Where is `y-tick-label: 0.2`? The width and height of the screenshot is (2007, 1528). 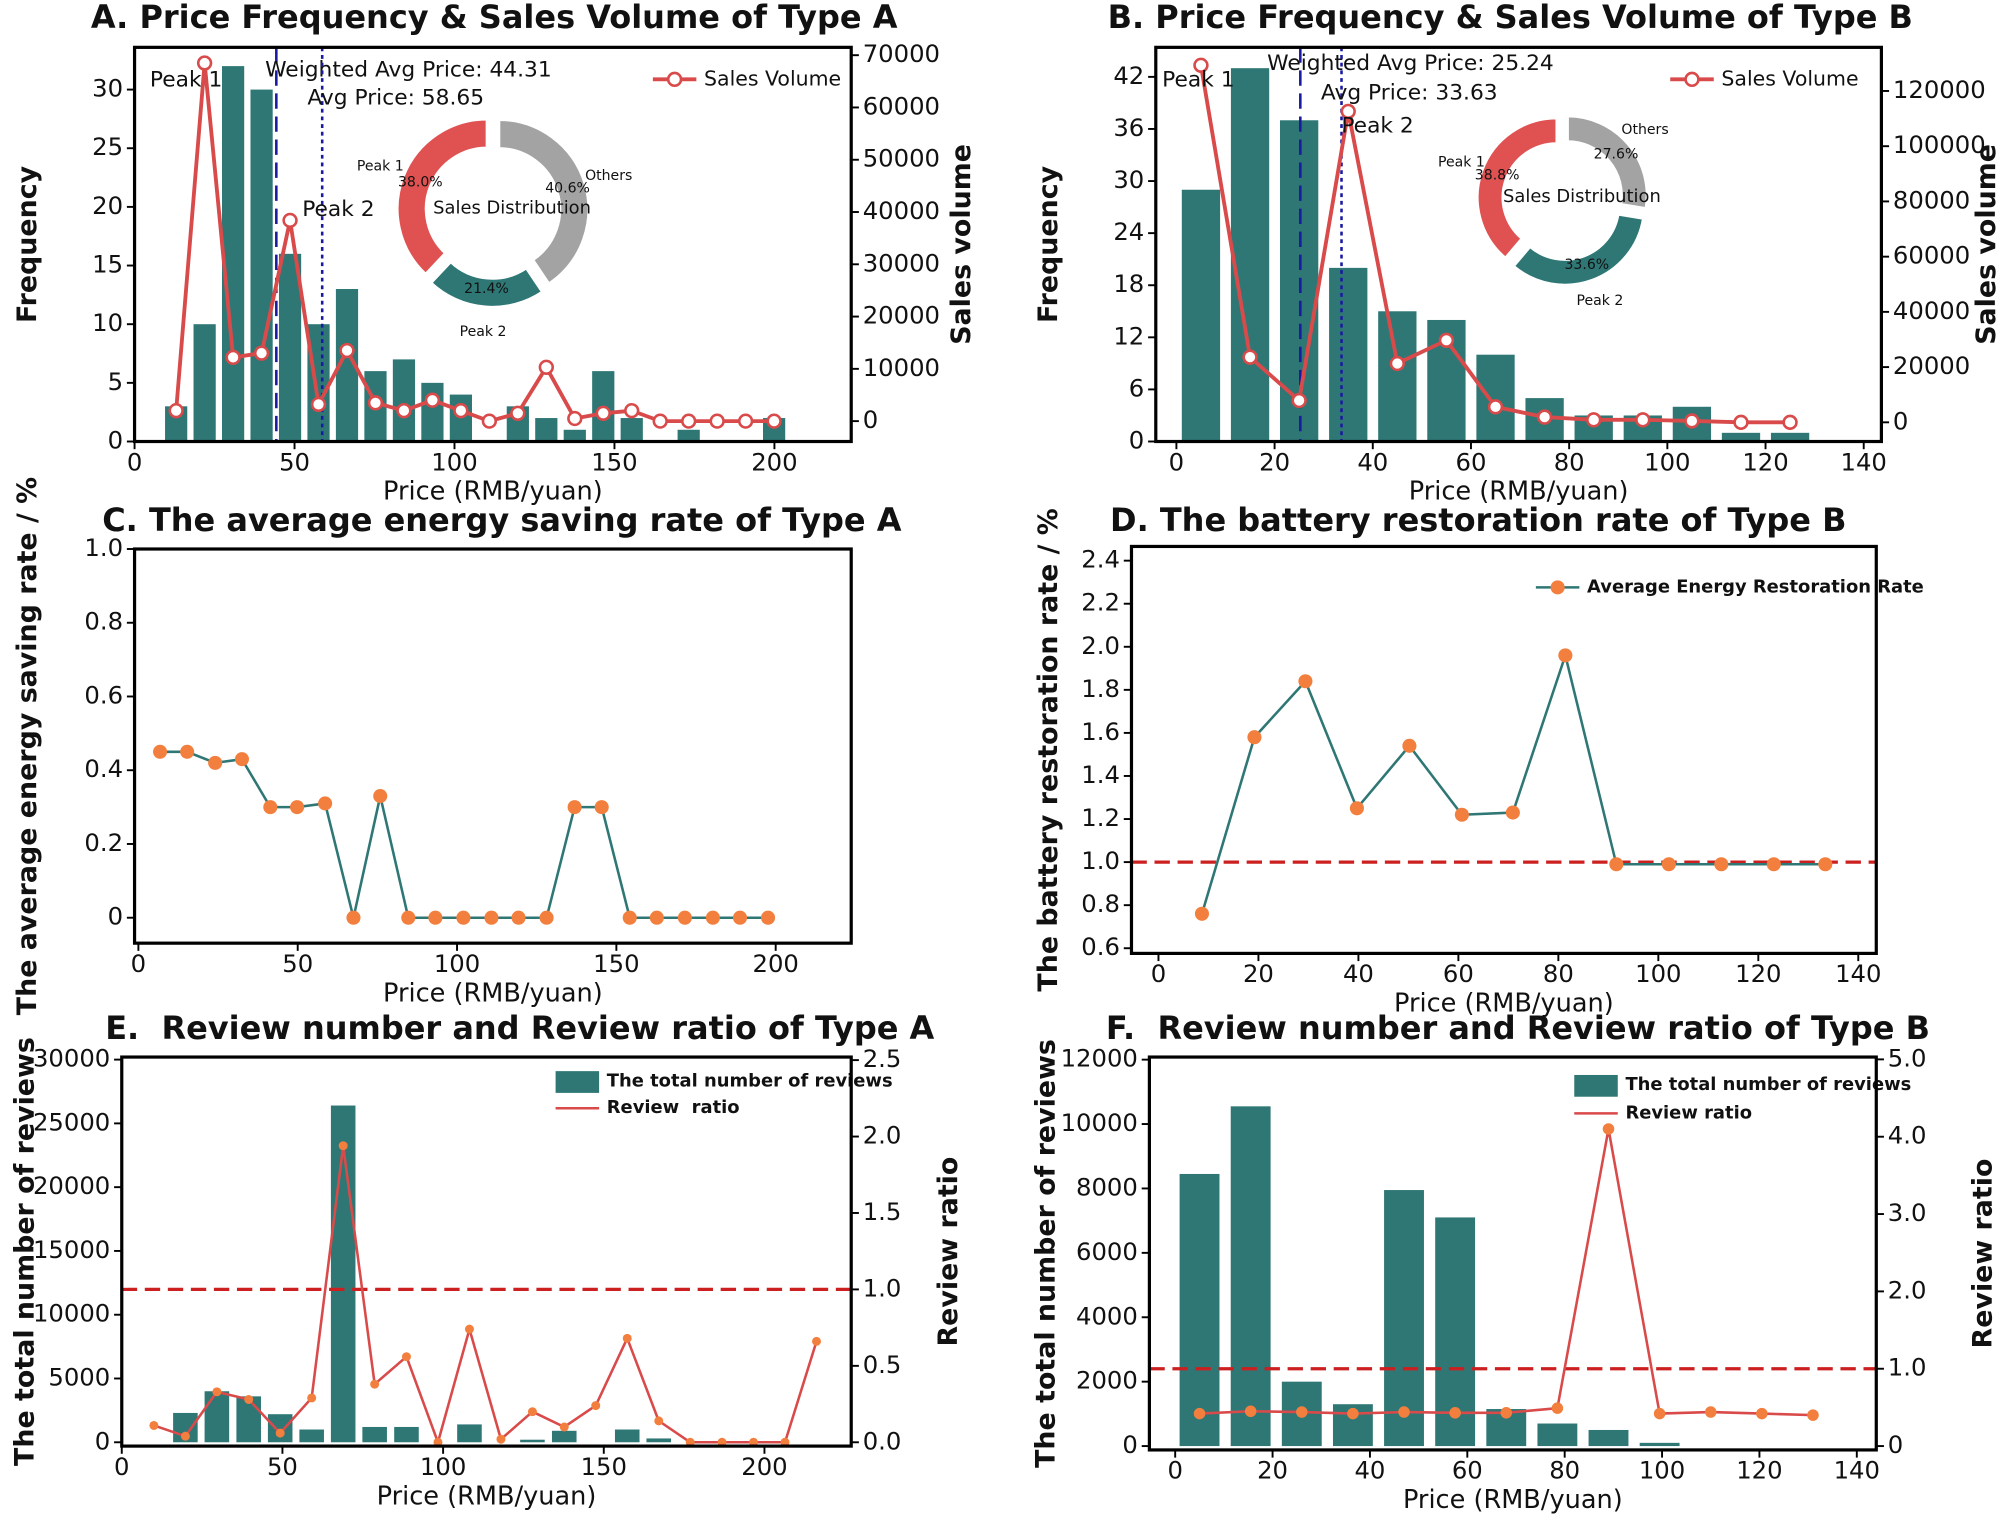
y-tick-label: 0.2 is located at coordinates (103, 842).